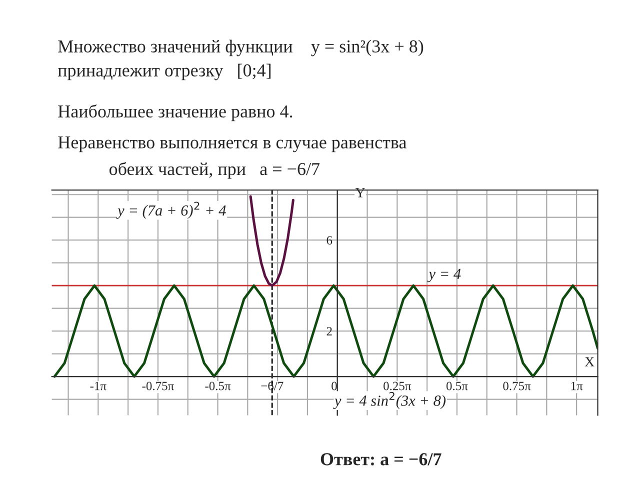 The width and height of the screenshot is (640, 480). I want to click on x-tick-label: 1π, so click(577, 386).